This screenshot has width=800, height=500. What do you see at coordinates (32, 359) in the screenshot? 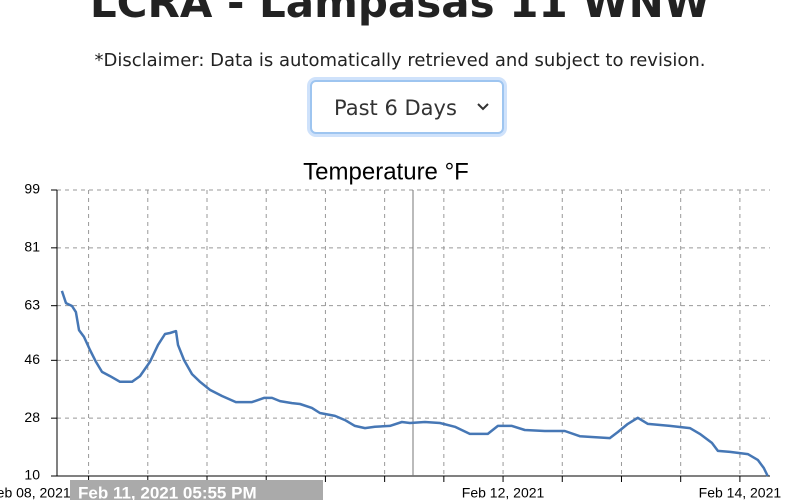
I see `y-tick-label: 46` at bounding box center [32, 359].